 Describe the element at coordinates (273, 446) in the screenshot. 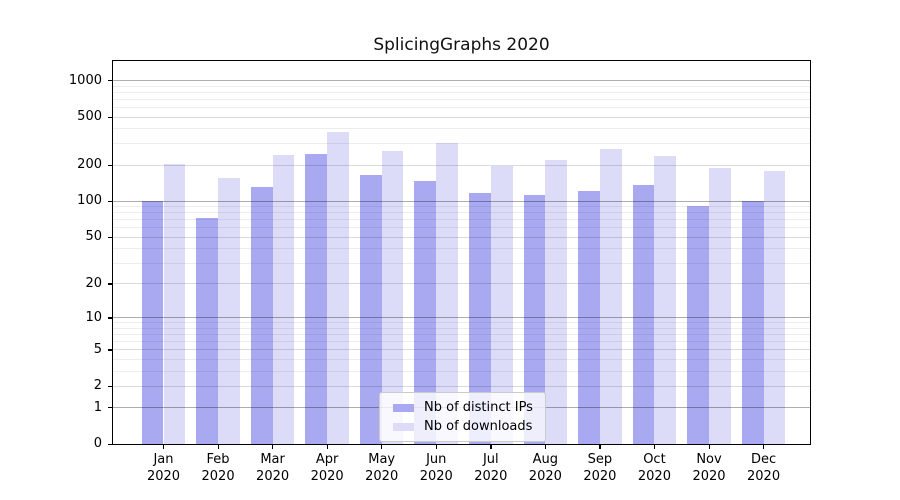

I see `x-tick-mark-mar` at that location.